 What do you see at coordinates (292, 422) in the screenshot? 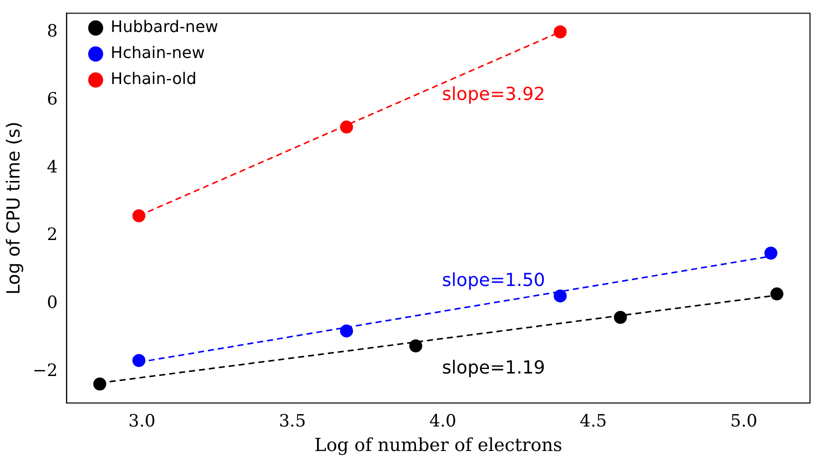
I see `x-tick-label: 3.5` at bounding box center [292, 422].